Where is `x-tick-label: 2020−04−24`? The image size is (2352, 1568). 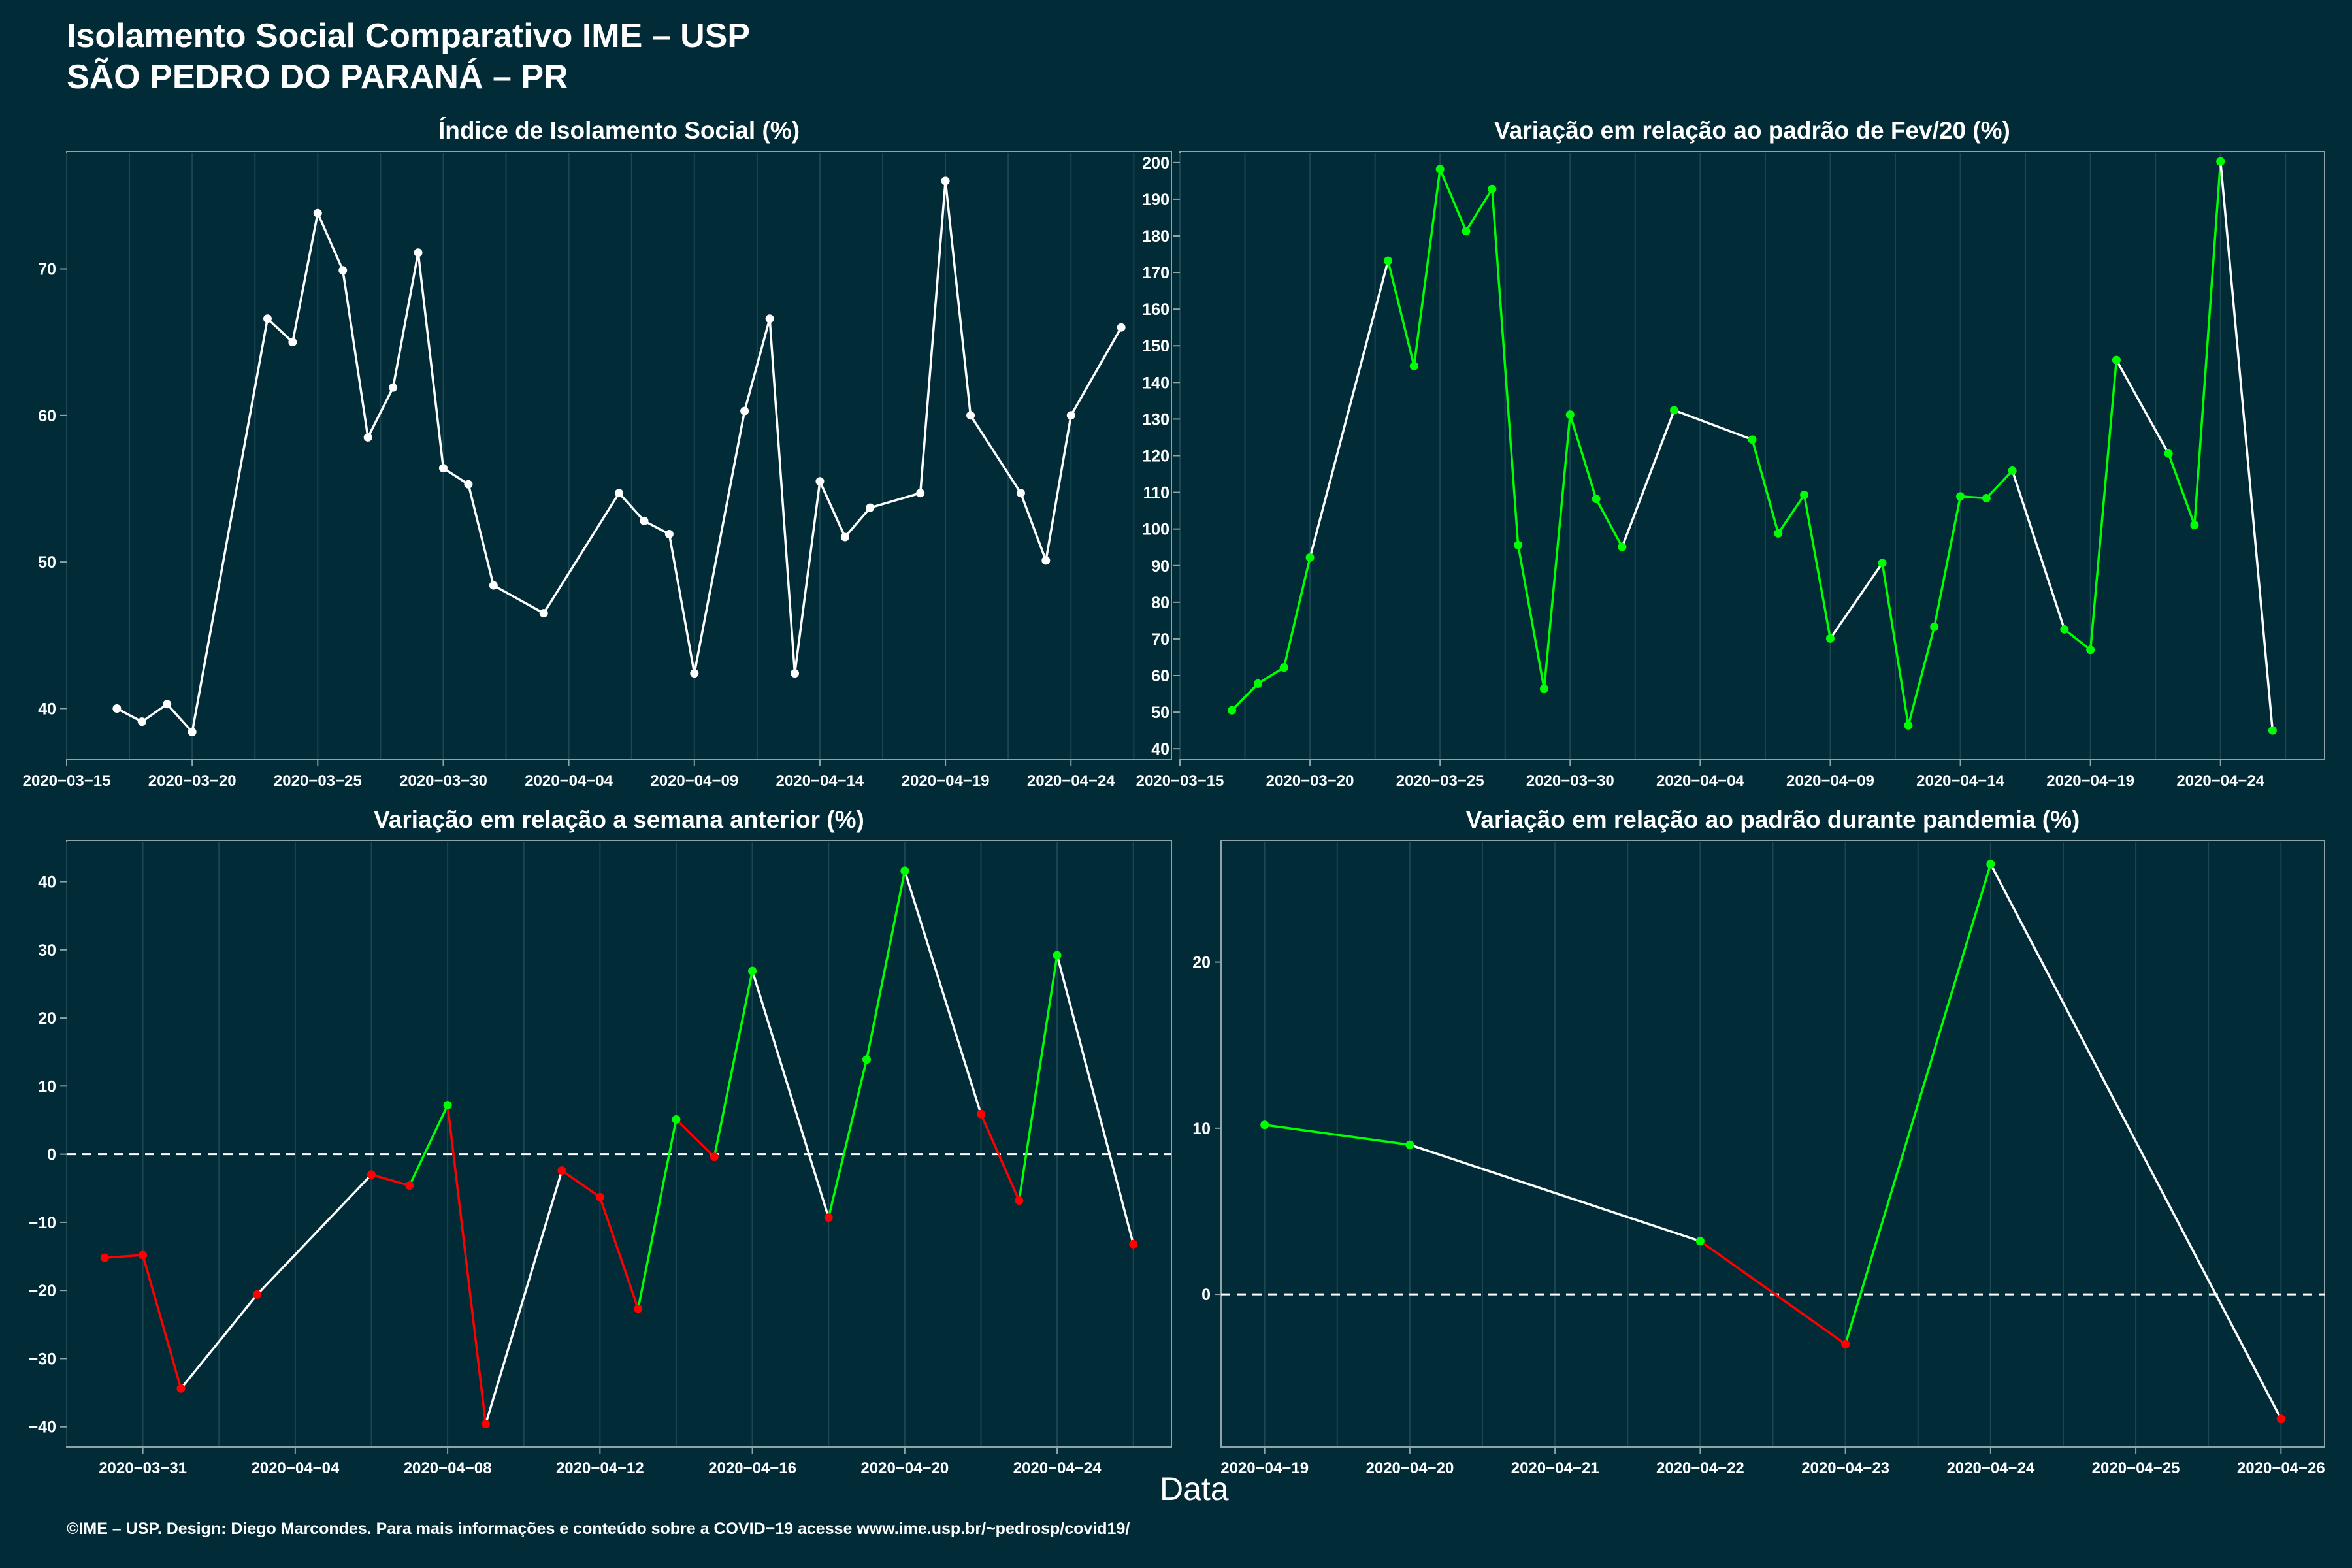
x-tick-label: 2020−04−24 is located at coordinates (2220, 781).